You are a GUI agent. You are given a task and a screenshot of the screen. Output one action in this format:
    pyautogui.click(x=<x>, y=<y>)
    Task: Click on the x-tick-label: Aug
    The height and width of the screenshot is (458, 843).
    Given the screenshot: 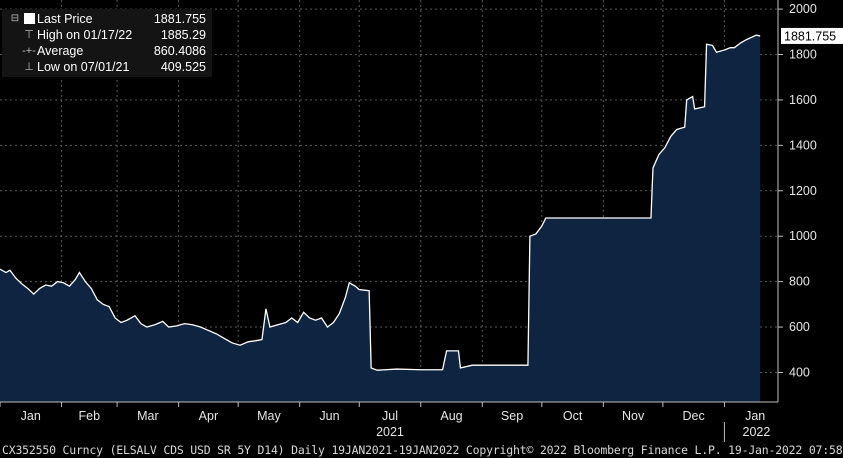 What is the action you would take?
    pyautogui.click(x=451, y=416)
    